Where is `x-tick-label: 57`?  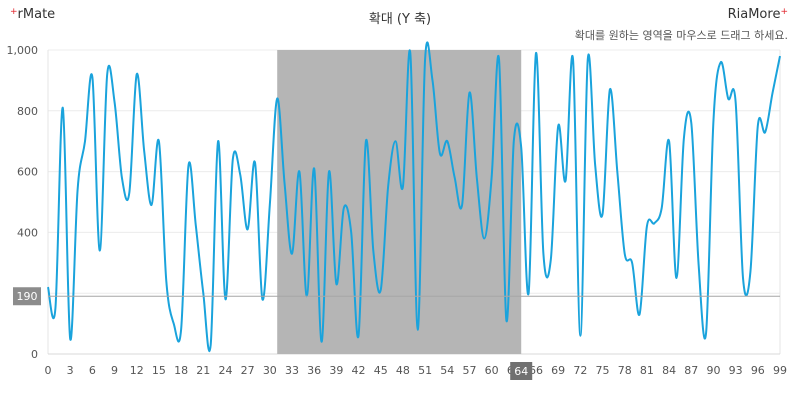
x-tick-label: 57 is located at coordinates (469, 370).